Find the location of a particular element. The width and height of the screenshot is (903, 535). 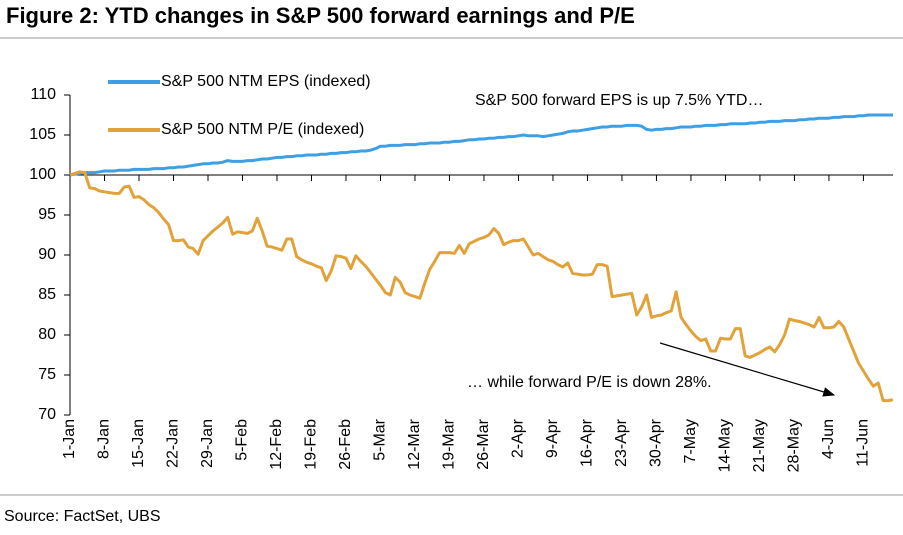

x-tick-label: 5-Feb is located at coordinates (242, 440).